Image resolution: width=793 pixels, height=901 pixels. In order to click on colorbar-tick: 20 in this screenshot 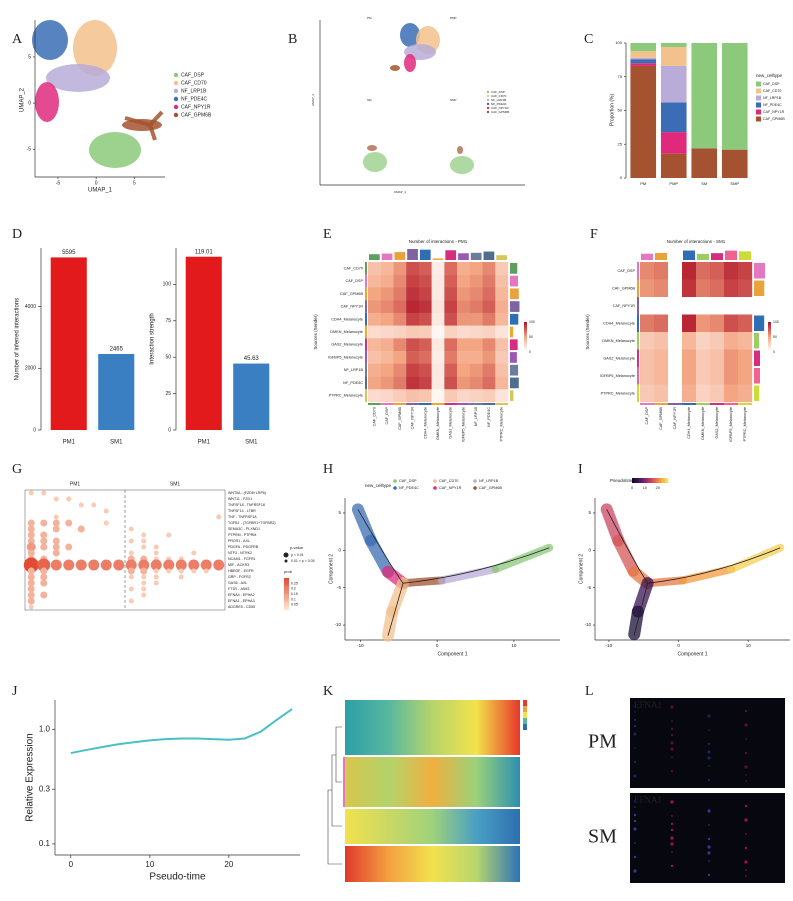, I will do `click(658, 488)`.